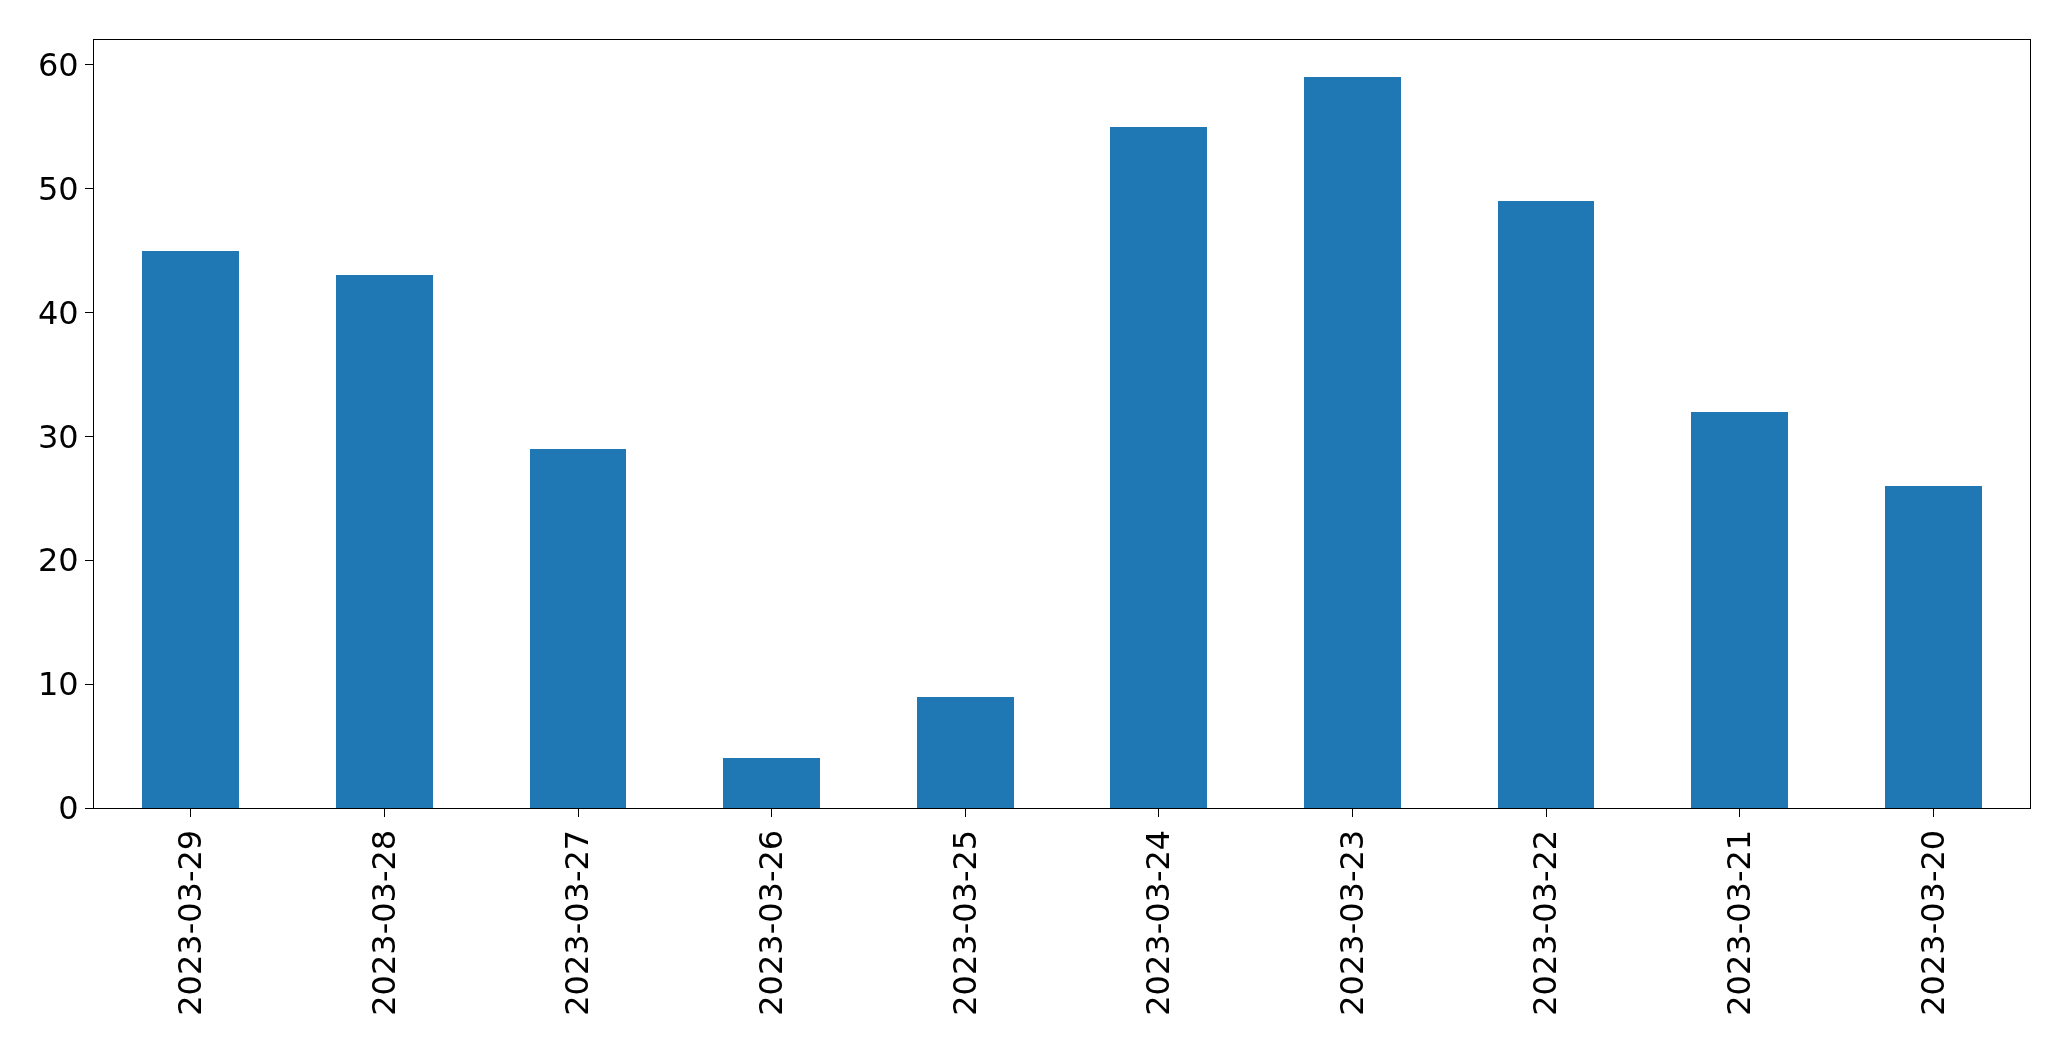  I want to click on y-tick-label: 30, so click(58, 436).